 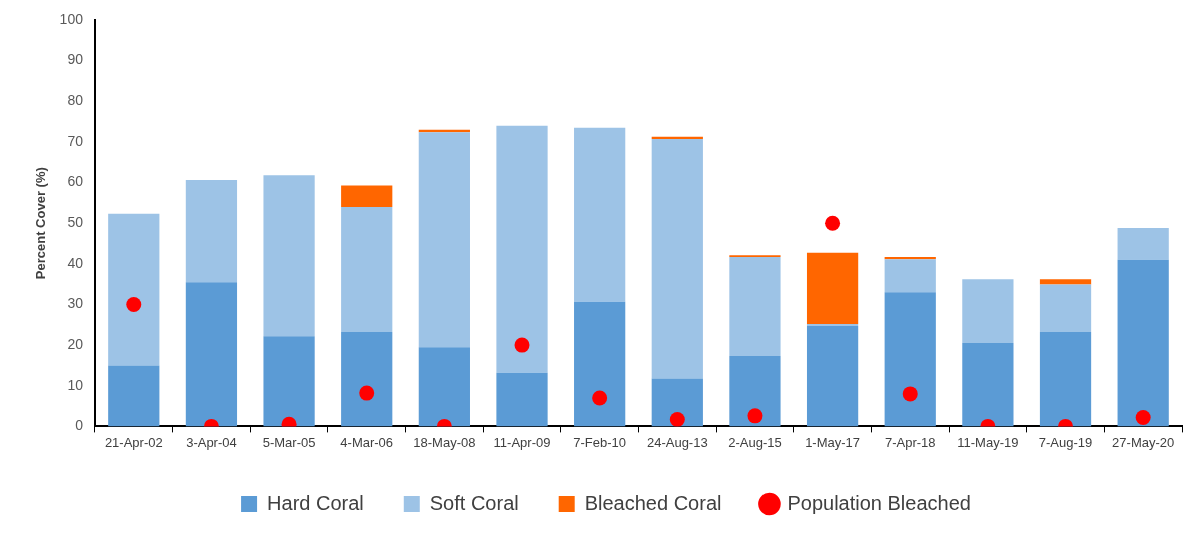 What do you see at coordinates (75, 384) in the screenshot?
I see `y-tick-label: 10` at bounding box center [75, 384].